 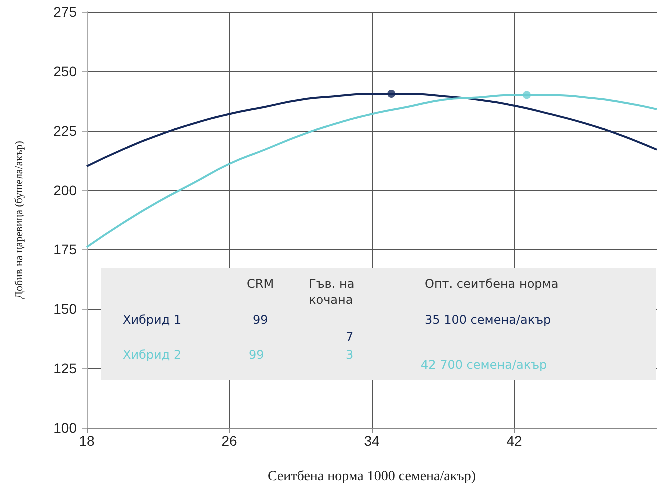 I want to click on annotation: CRM, so click(x=260, y=284).